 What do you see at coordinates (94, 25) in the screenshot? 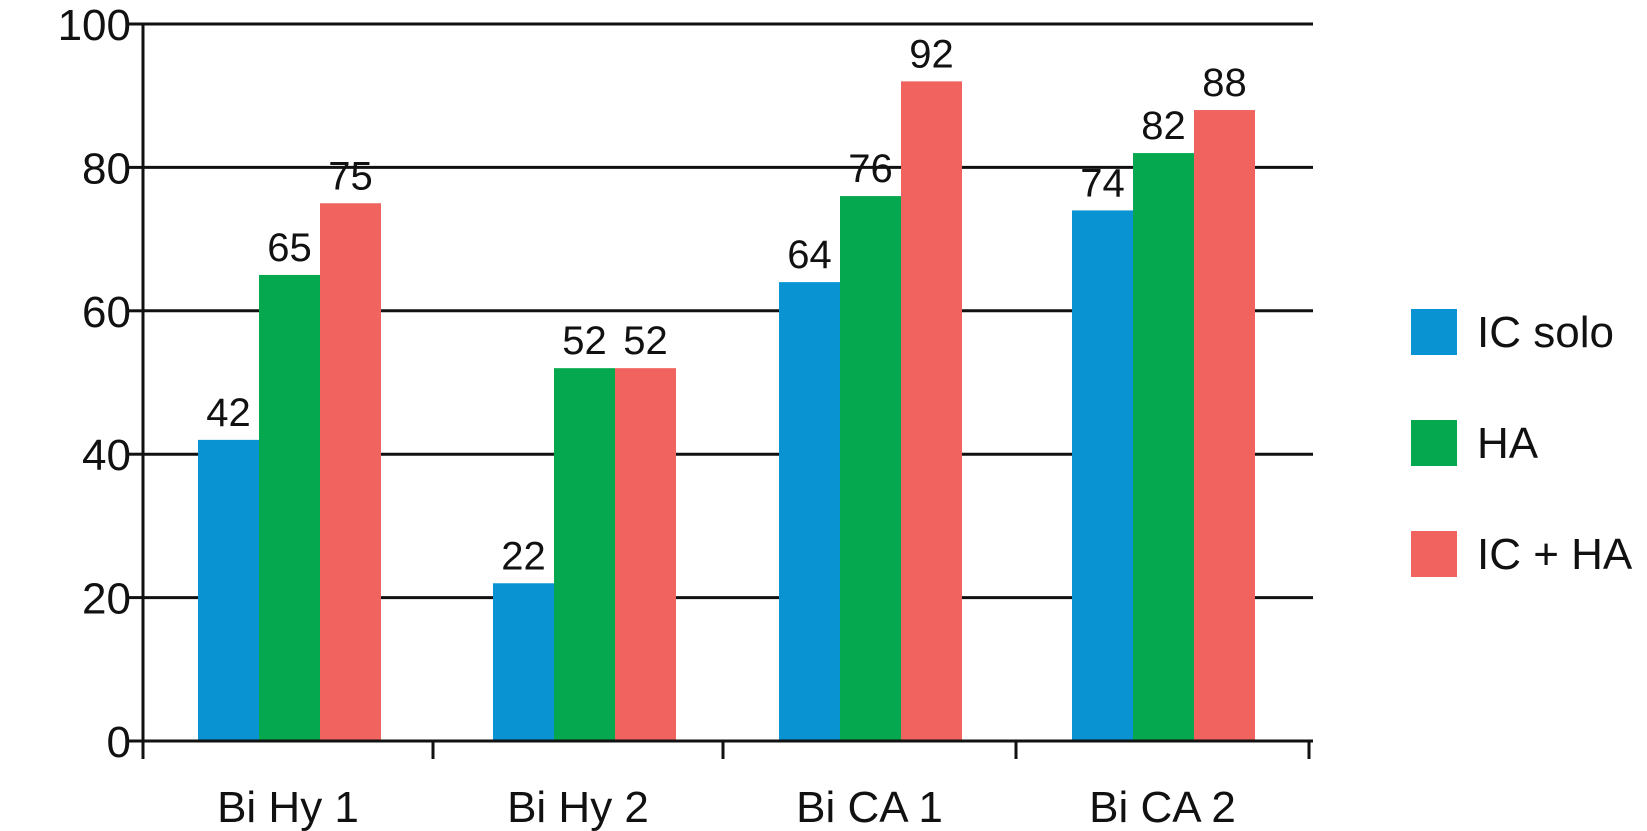
I see `y-tick-label: 100` at bounding box center [94, 25].